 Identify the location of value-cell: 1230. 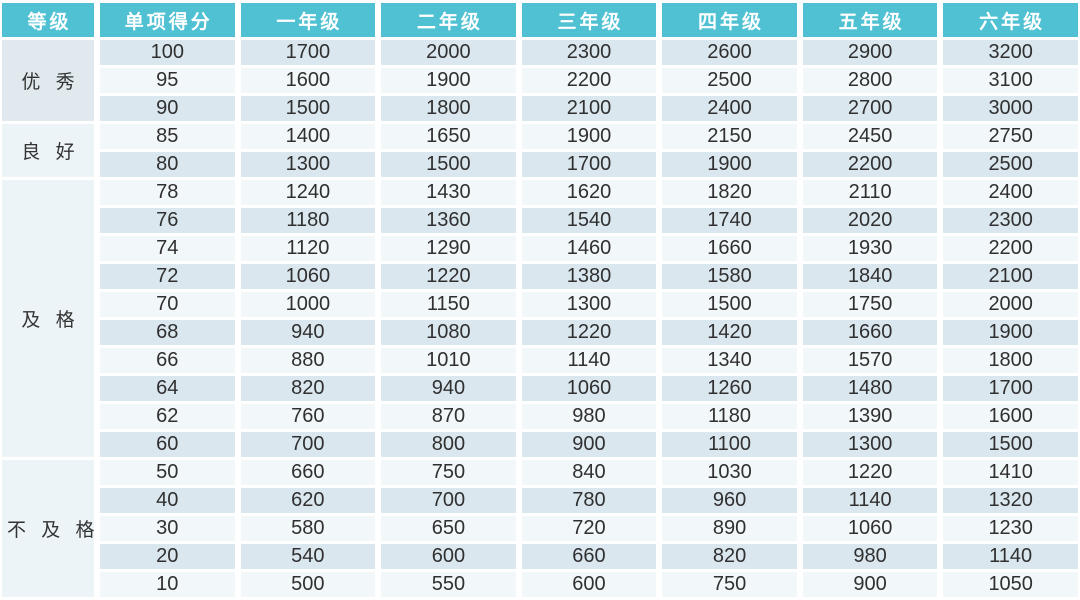
(1010, 528).